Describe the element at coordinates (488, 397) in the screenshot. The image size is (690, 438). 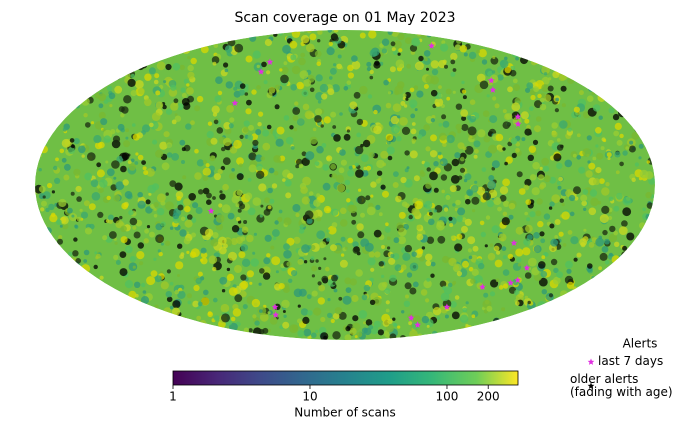
I see `x-tick-label: 200` at that location.